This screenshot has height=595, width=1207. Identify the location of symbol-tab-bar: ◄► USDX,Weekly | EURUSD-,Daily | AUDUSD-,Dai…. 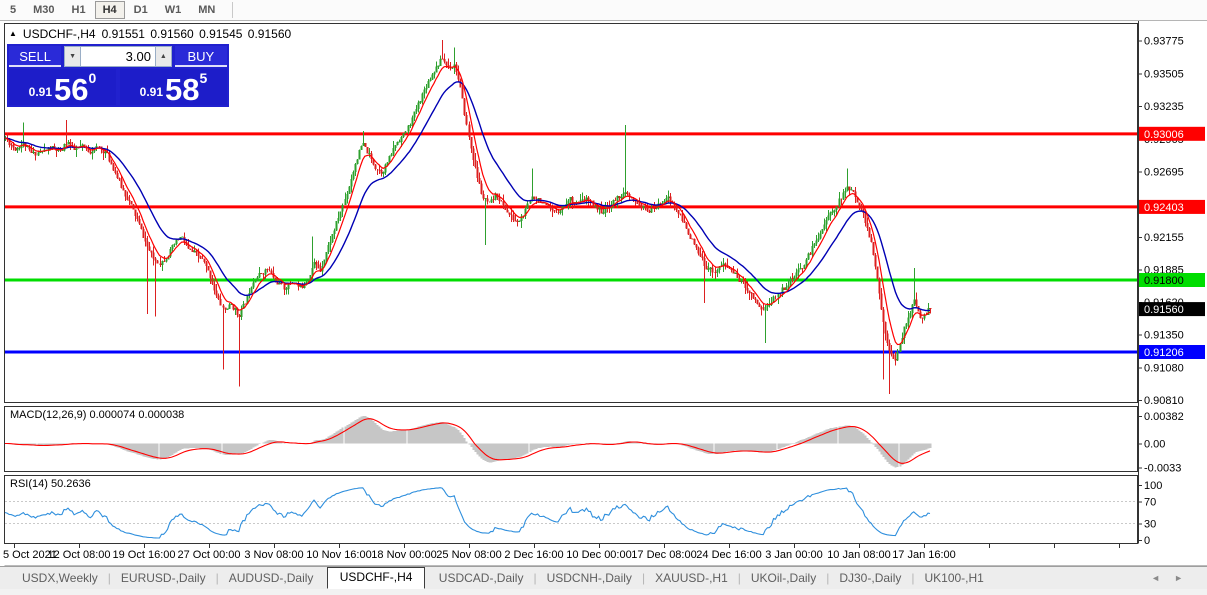
(603, 577).